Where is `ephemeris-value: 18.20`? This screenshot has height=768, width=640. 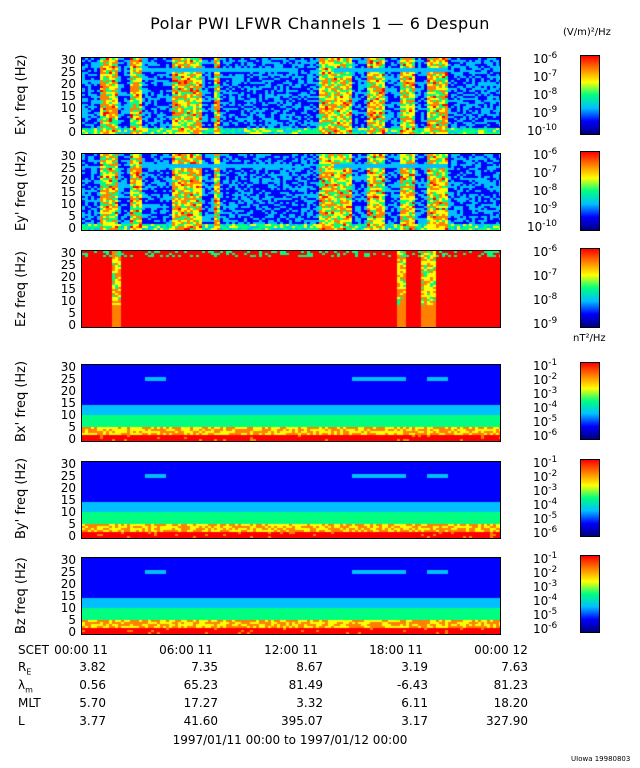 ephemeris-value: 18.20 is located at coordinates (510, 703).